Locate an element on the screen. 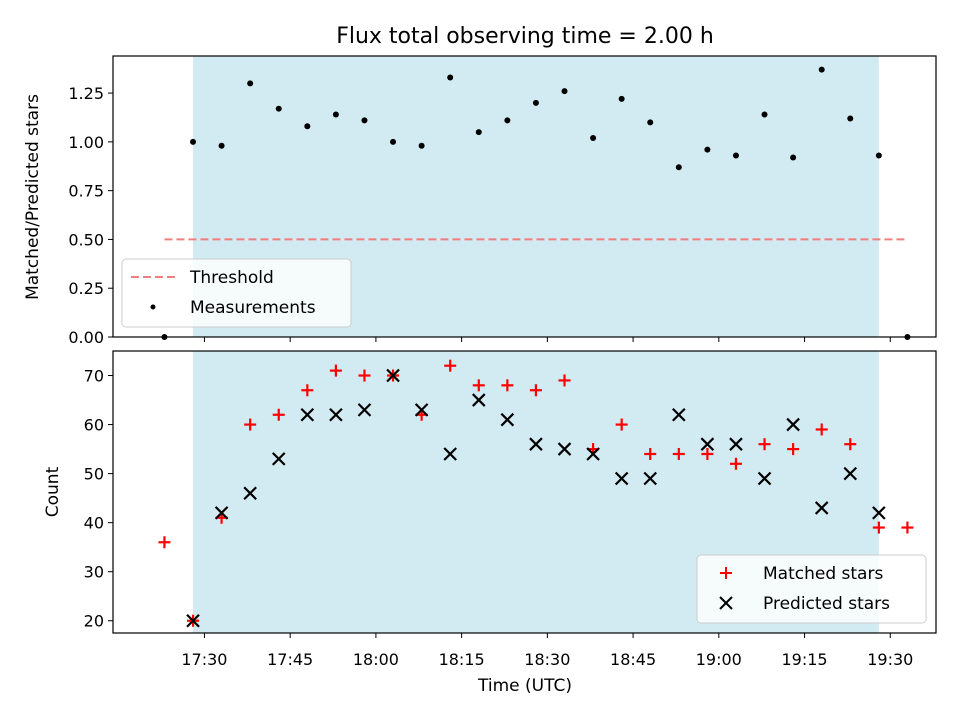  top-legend-box is located at coordinates (236, 293).